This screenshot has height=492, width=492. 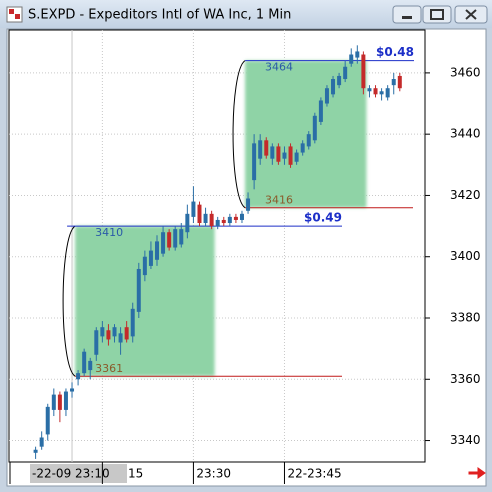 I want to click on x-tick-label: 22-23:45, so click(x=314, y=474).